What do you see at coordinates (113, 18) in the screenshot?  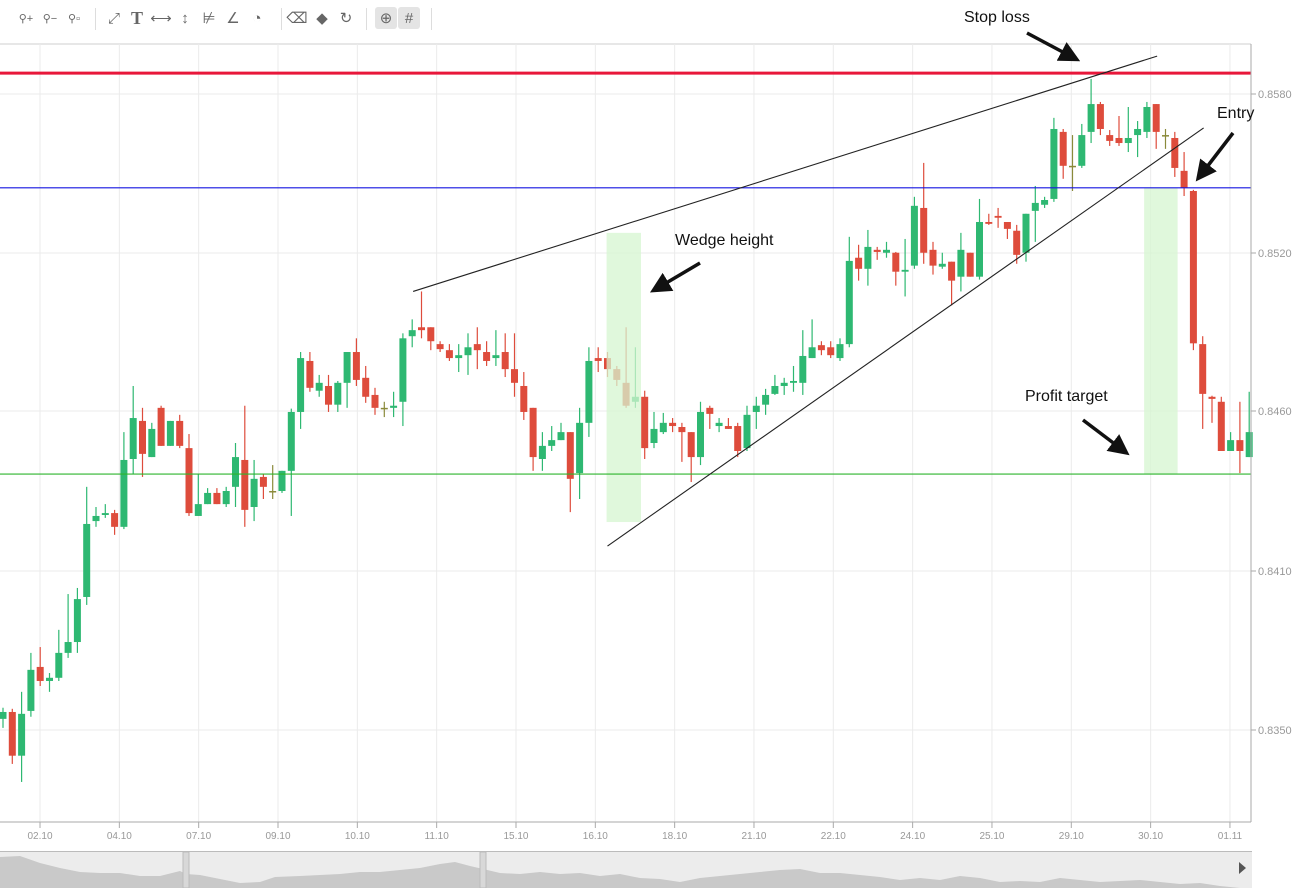 I see `trend-line-icon: ⤢` at bounding box center [113, 18].